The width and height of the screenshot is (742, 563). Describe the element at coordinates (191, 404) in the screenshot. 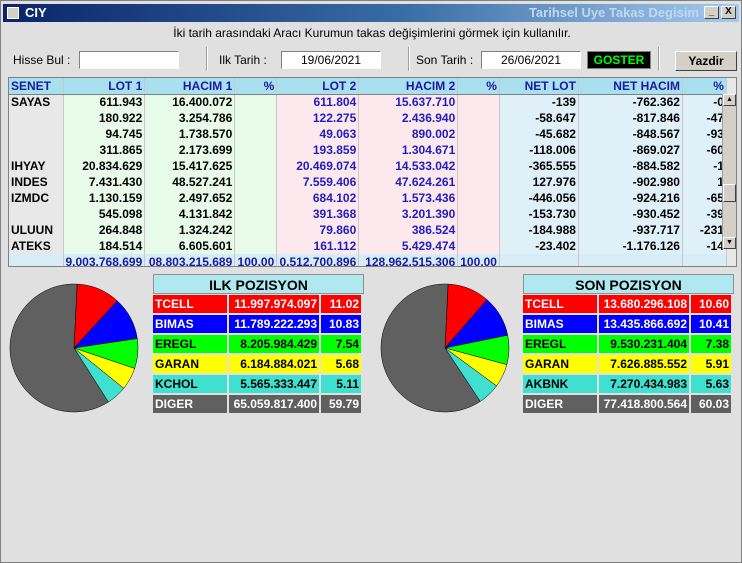

I see `position-name: DIGER` at that location.